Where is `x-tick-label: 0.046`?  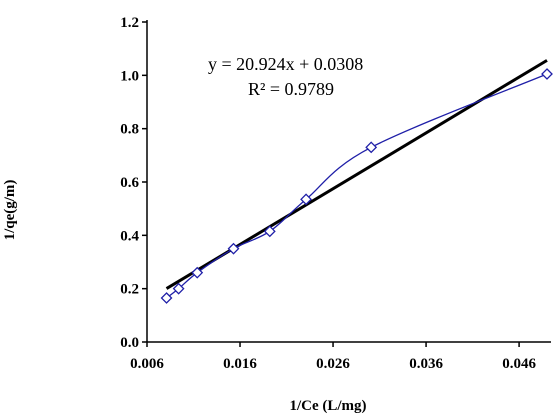 x-tick-label: 0.046 is located at coordinates (519, 364).